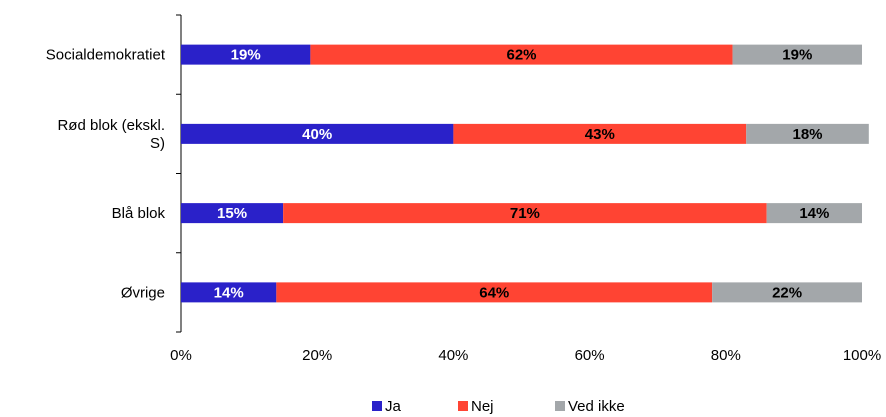  Describe the element at coordinates (726, 355) in the screenshot. I see `x-tick-label: 80%` at that location.